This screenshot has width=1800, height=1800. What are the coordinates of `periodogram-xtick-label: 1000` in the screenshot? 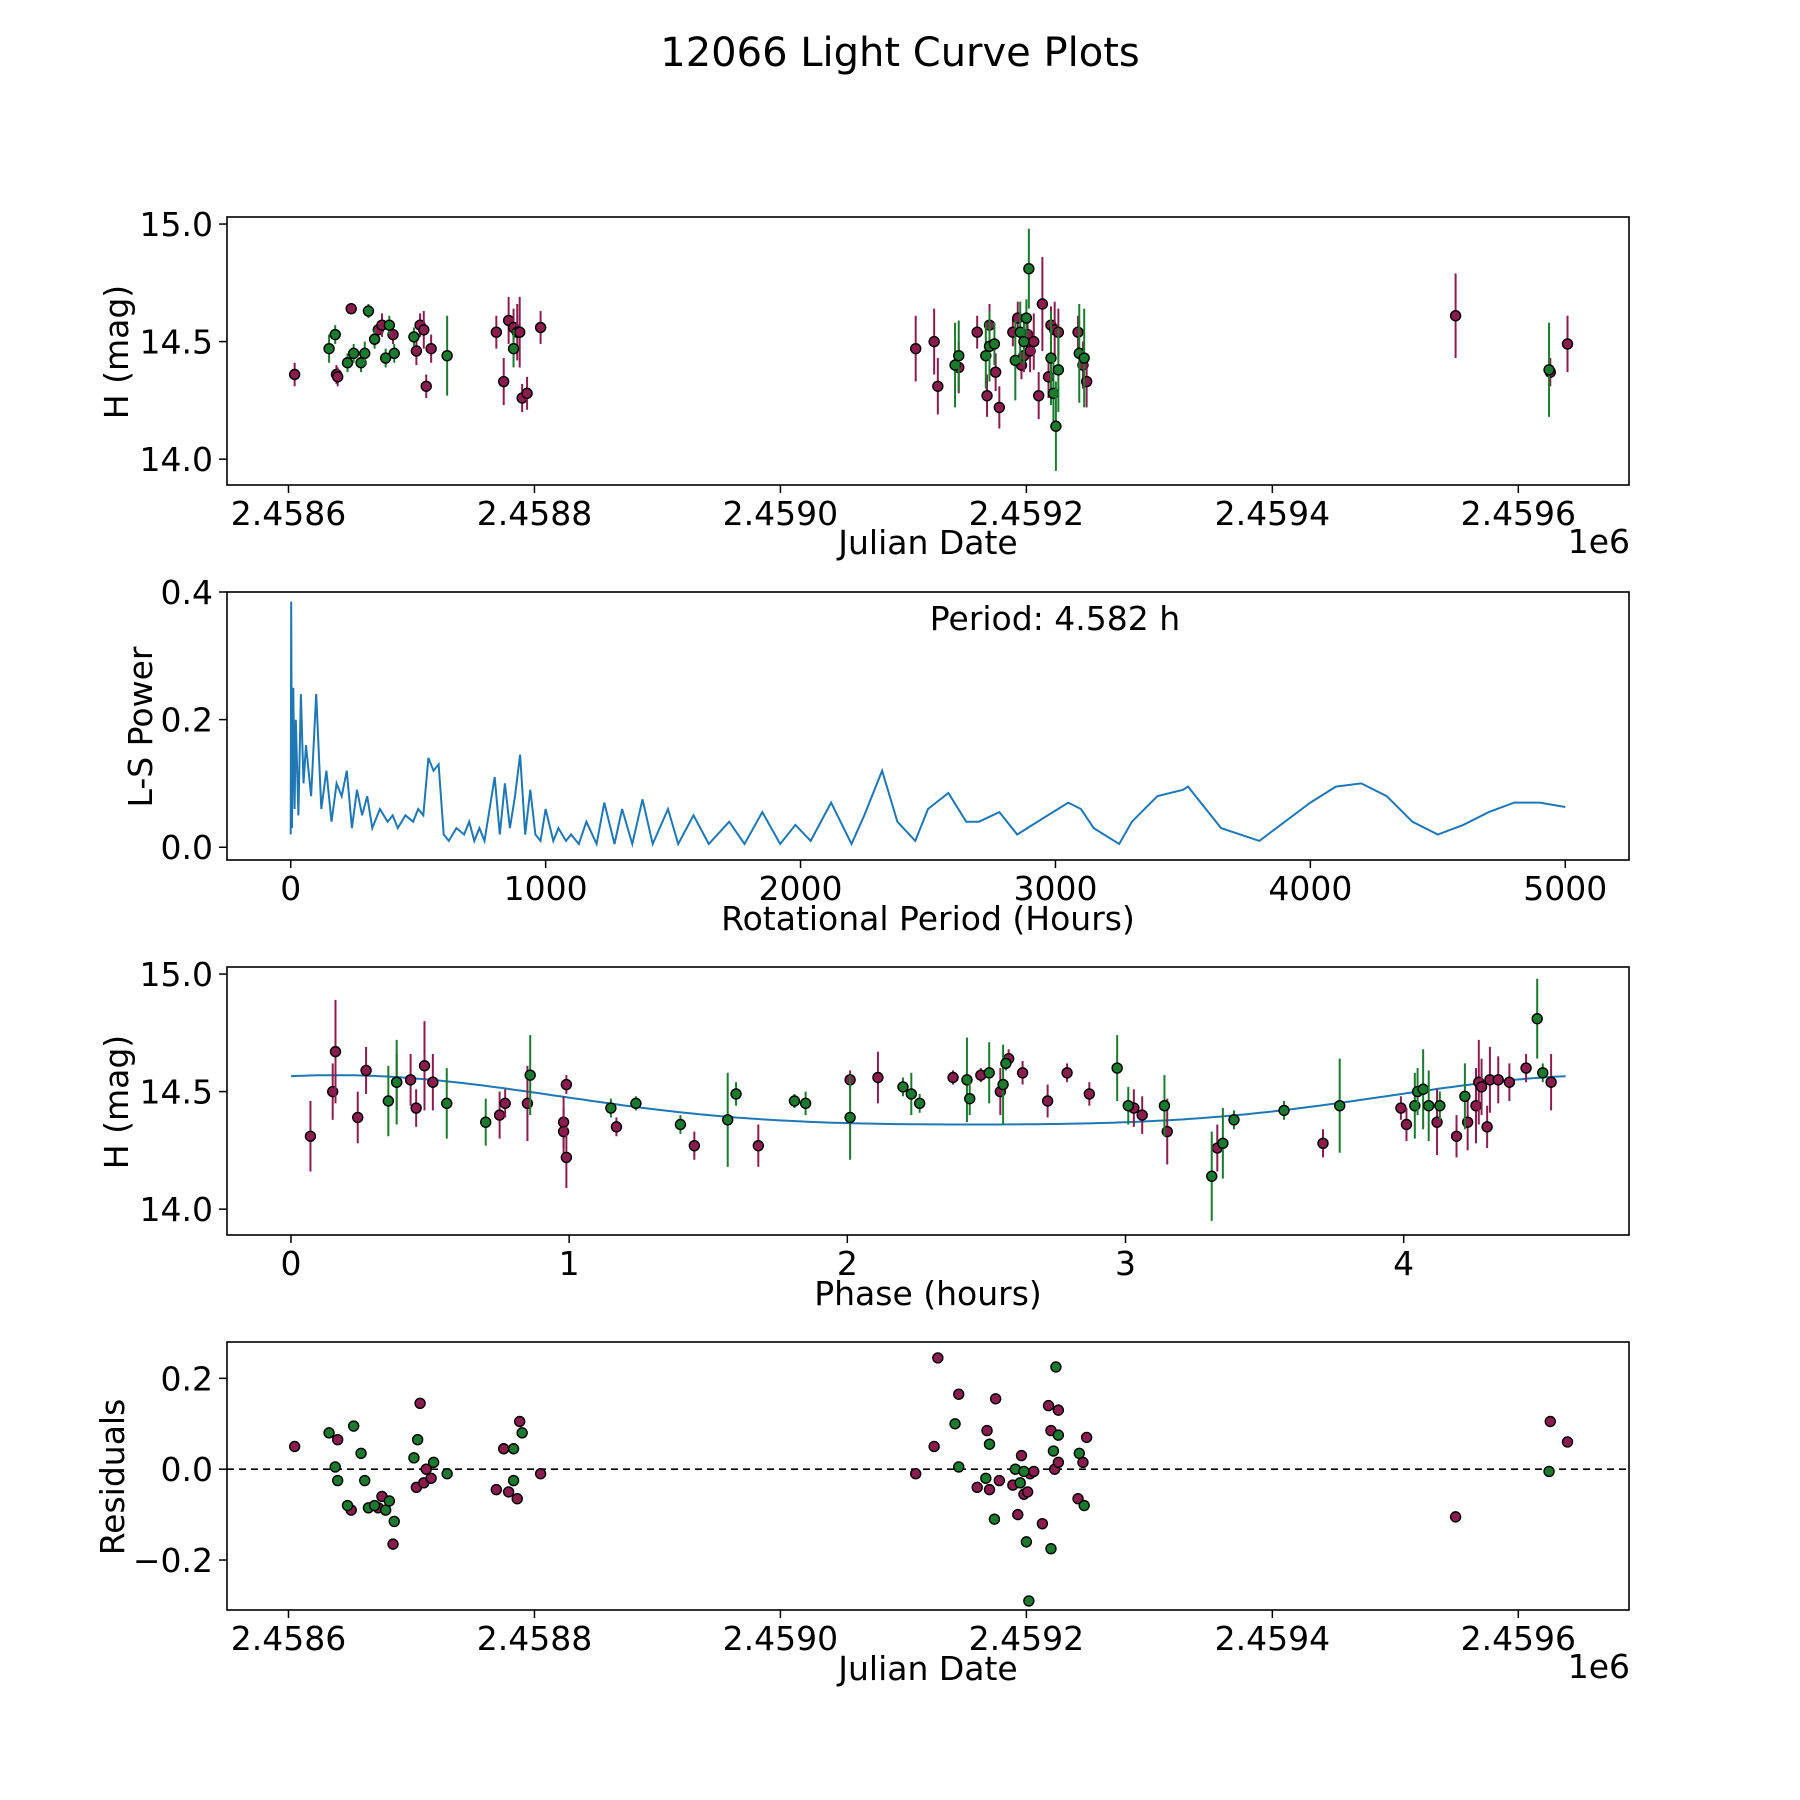 It's located at (546, 888).